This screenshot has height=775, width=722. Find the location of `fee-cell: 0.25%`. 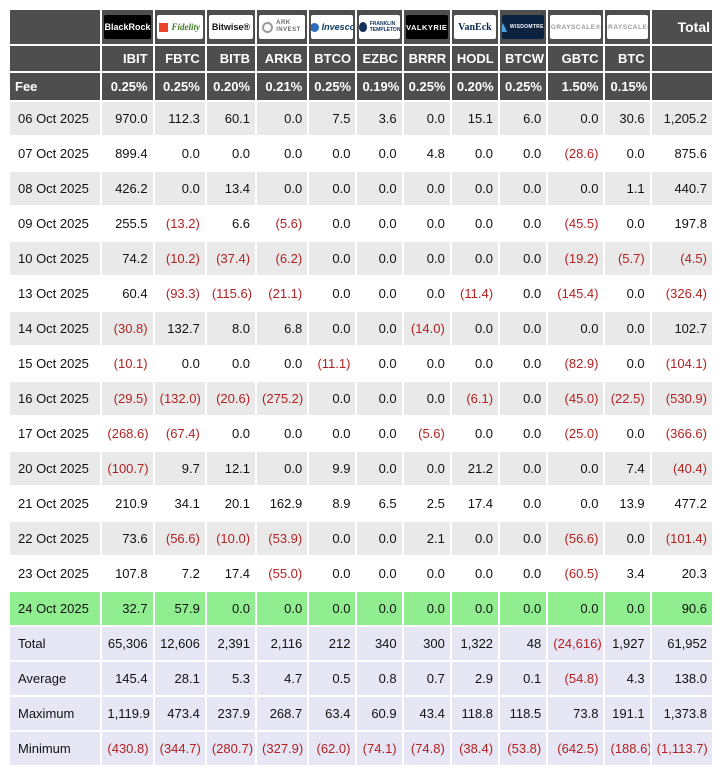

fee-cell: 0.25% is located at coordinates (179, 86).